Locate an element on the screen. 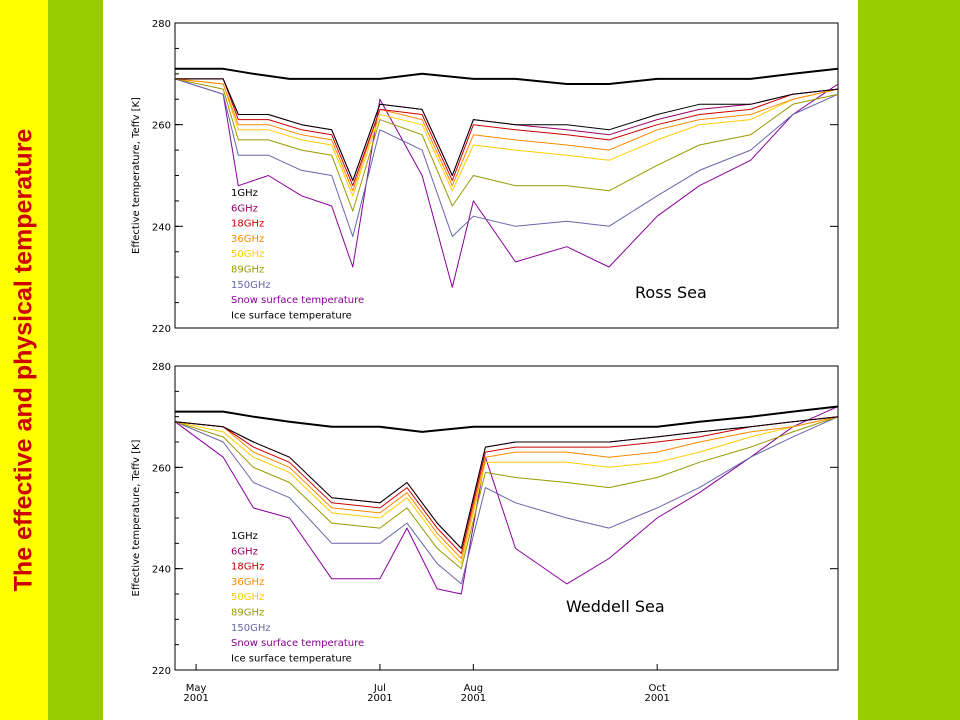  left-green-band is located at coordinates (75, 360).